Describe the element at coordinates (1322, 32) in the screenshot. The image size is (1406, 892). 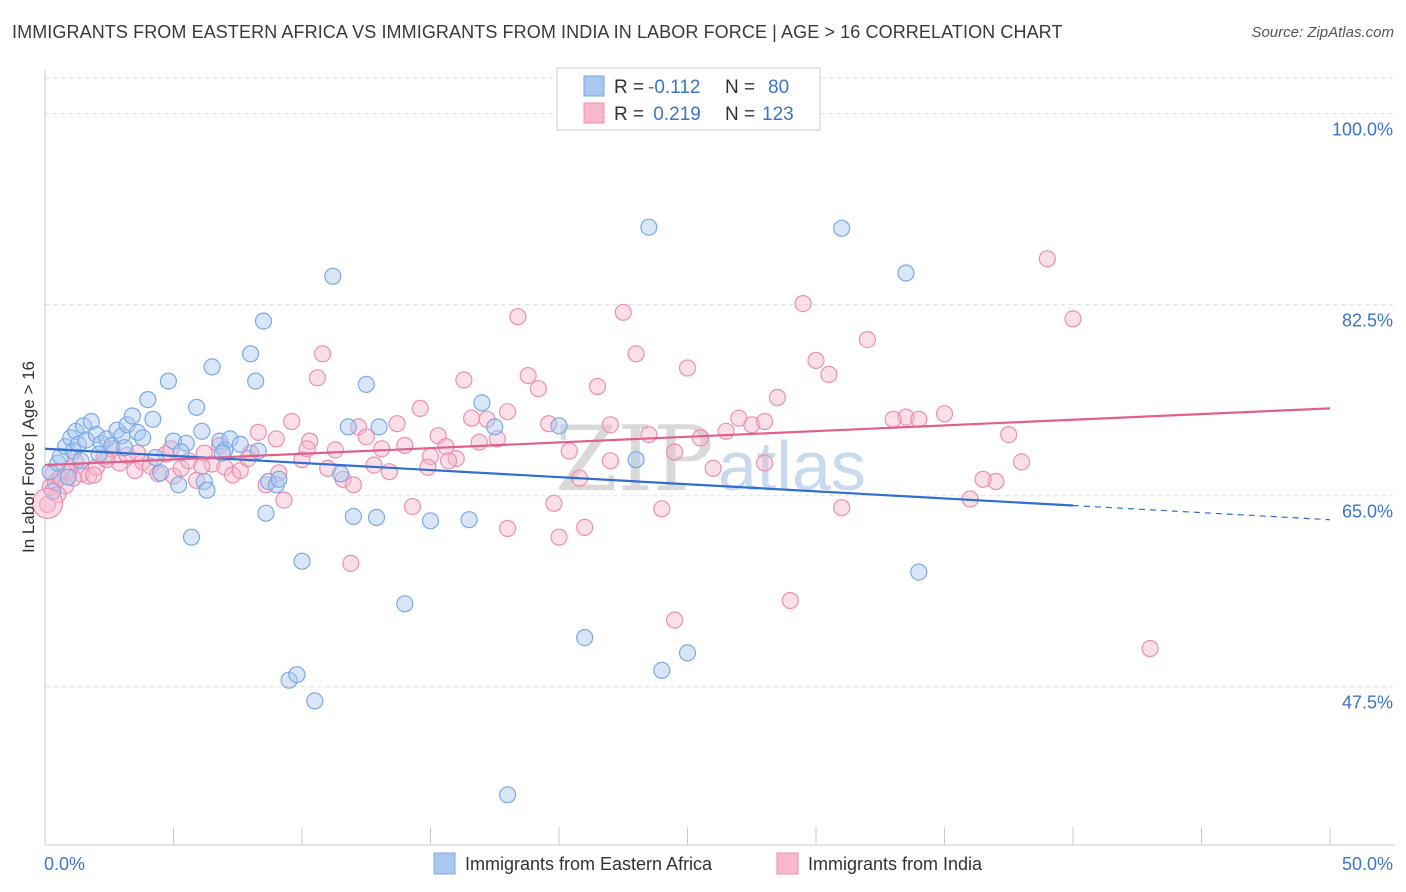
I see `source-label: Source: ZipAtlas.com` at that location.